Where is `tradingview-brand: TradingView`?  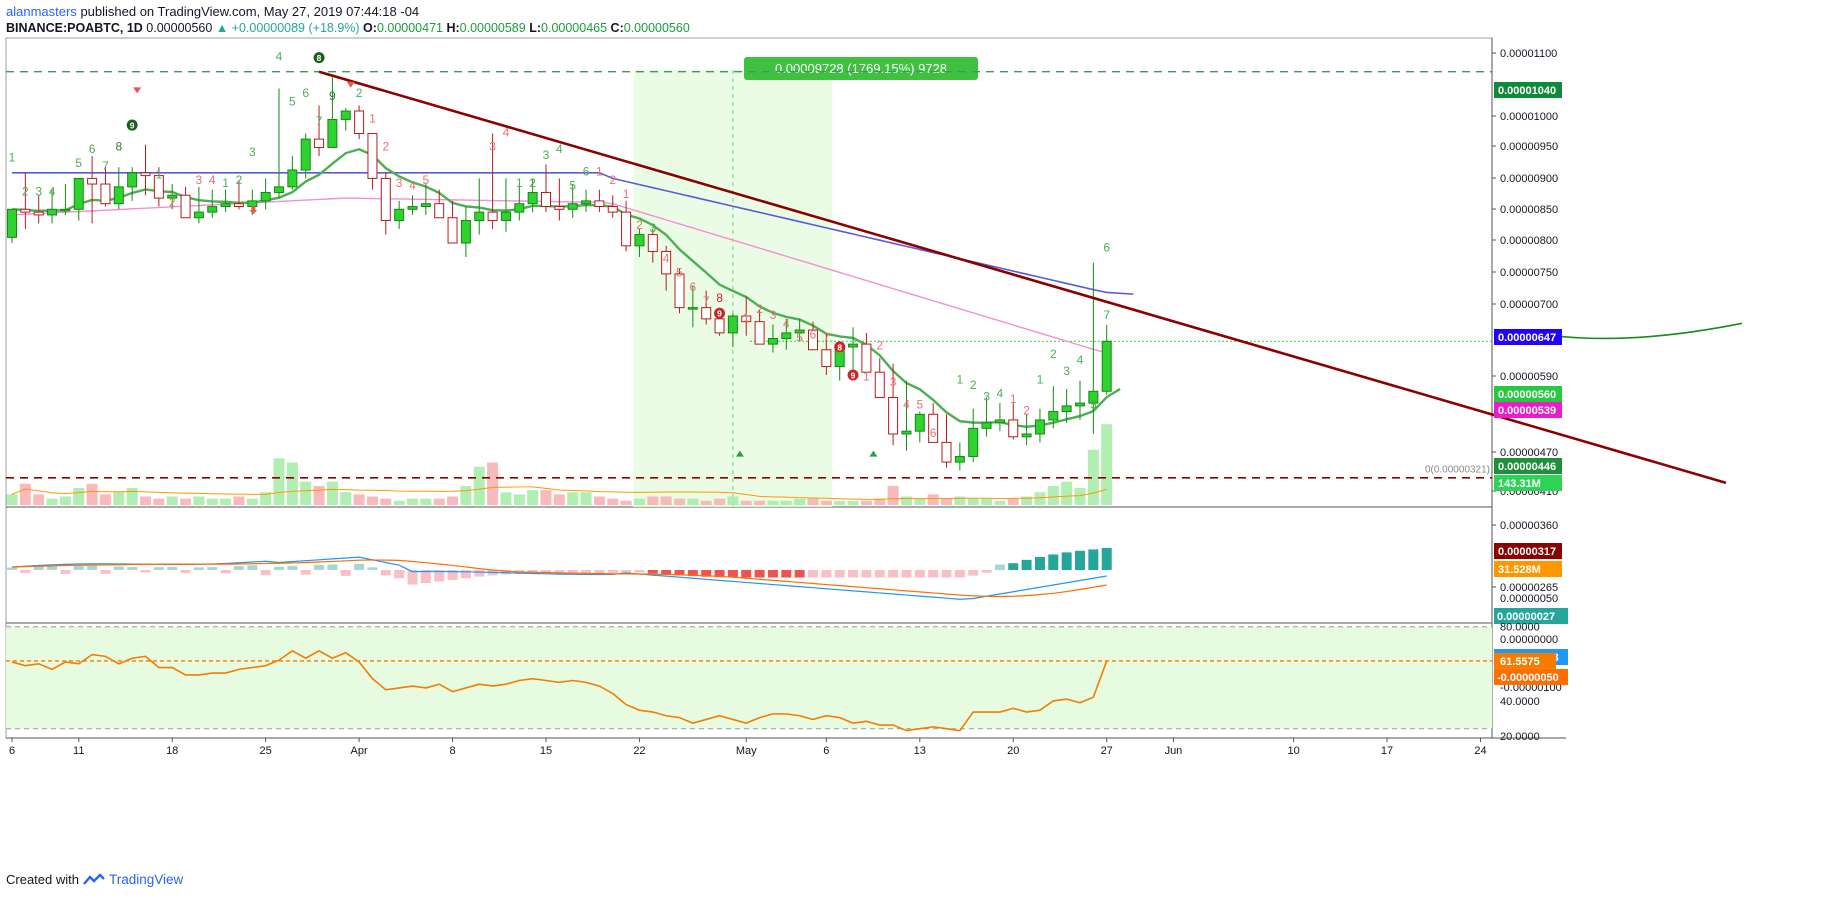 tradingview-brand: TradingView is located at coordinates (146, 879).